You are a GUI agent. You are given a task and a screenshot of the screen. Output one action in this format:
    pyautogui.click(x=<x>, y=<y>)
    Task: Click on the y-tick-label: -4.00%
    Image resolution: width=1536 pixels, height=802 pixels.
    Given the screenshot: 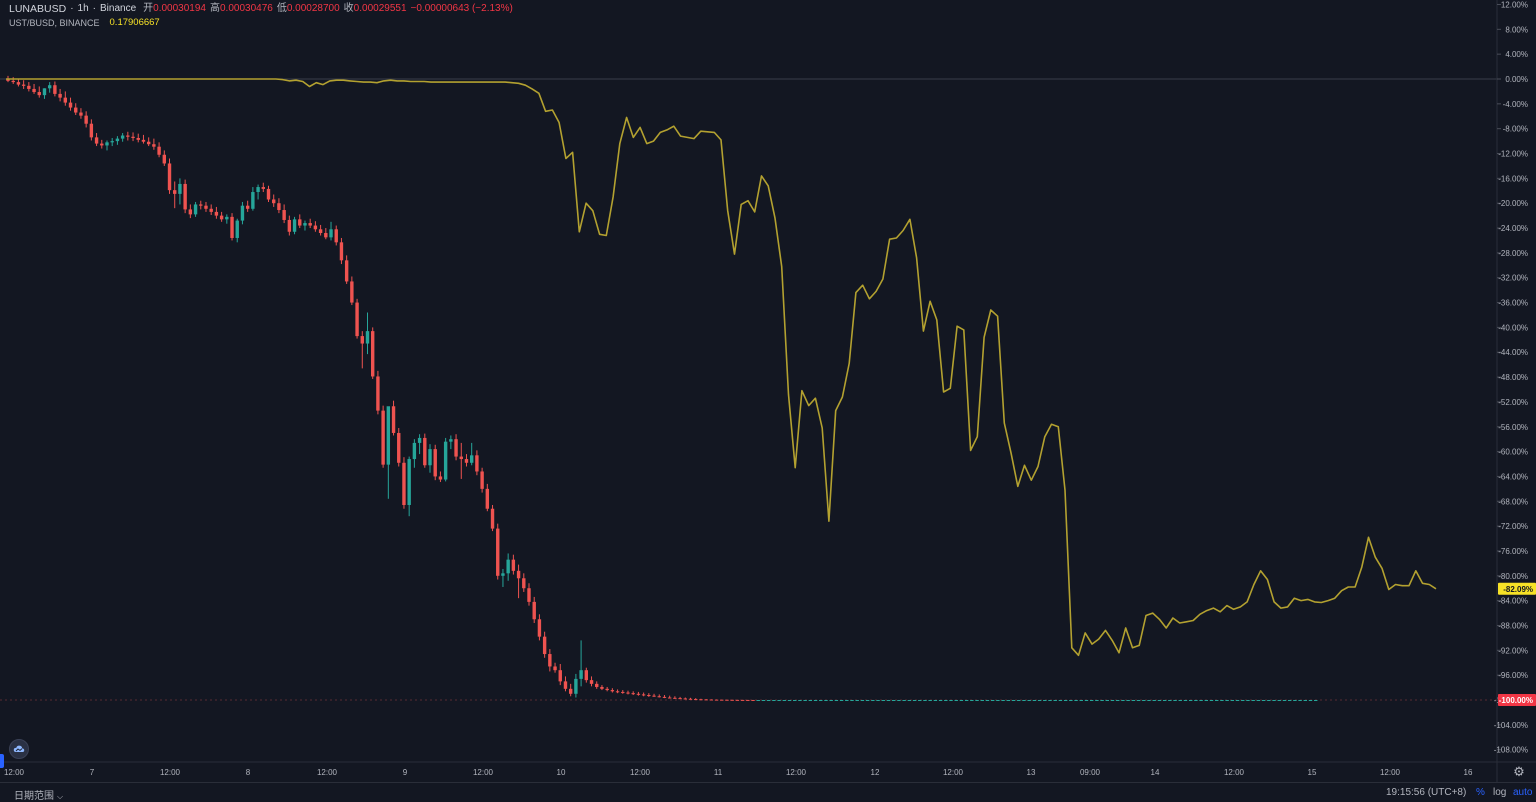 What is the action you would take?
    pyautogui.click(x=1515, y=104)
    